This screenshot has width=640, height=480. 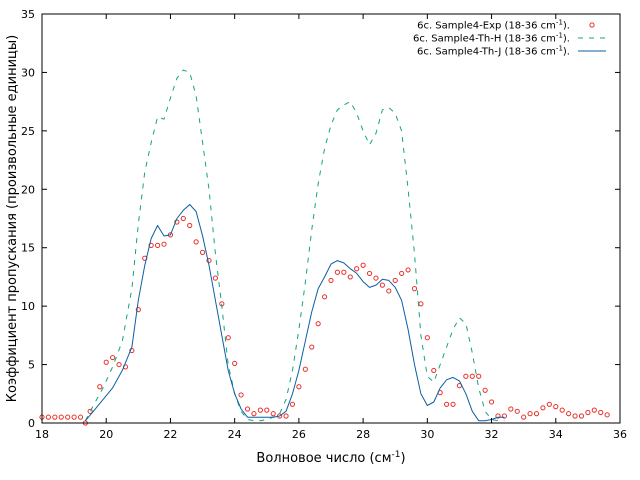 I want to click on y-tick-label: 0, so click(x=31, y=423).